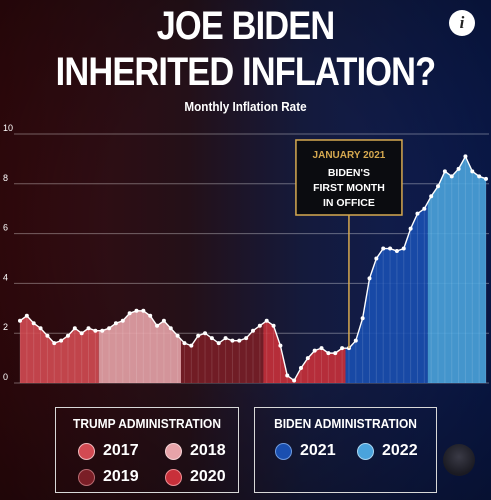  I want to click on legend-item-2021: 2021, so click(305, 451).